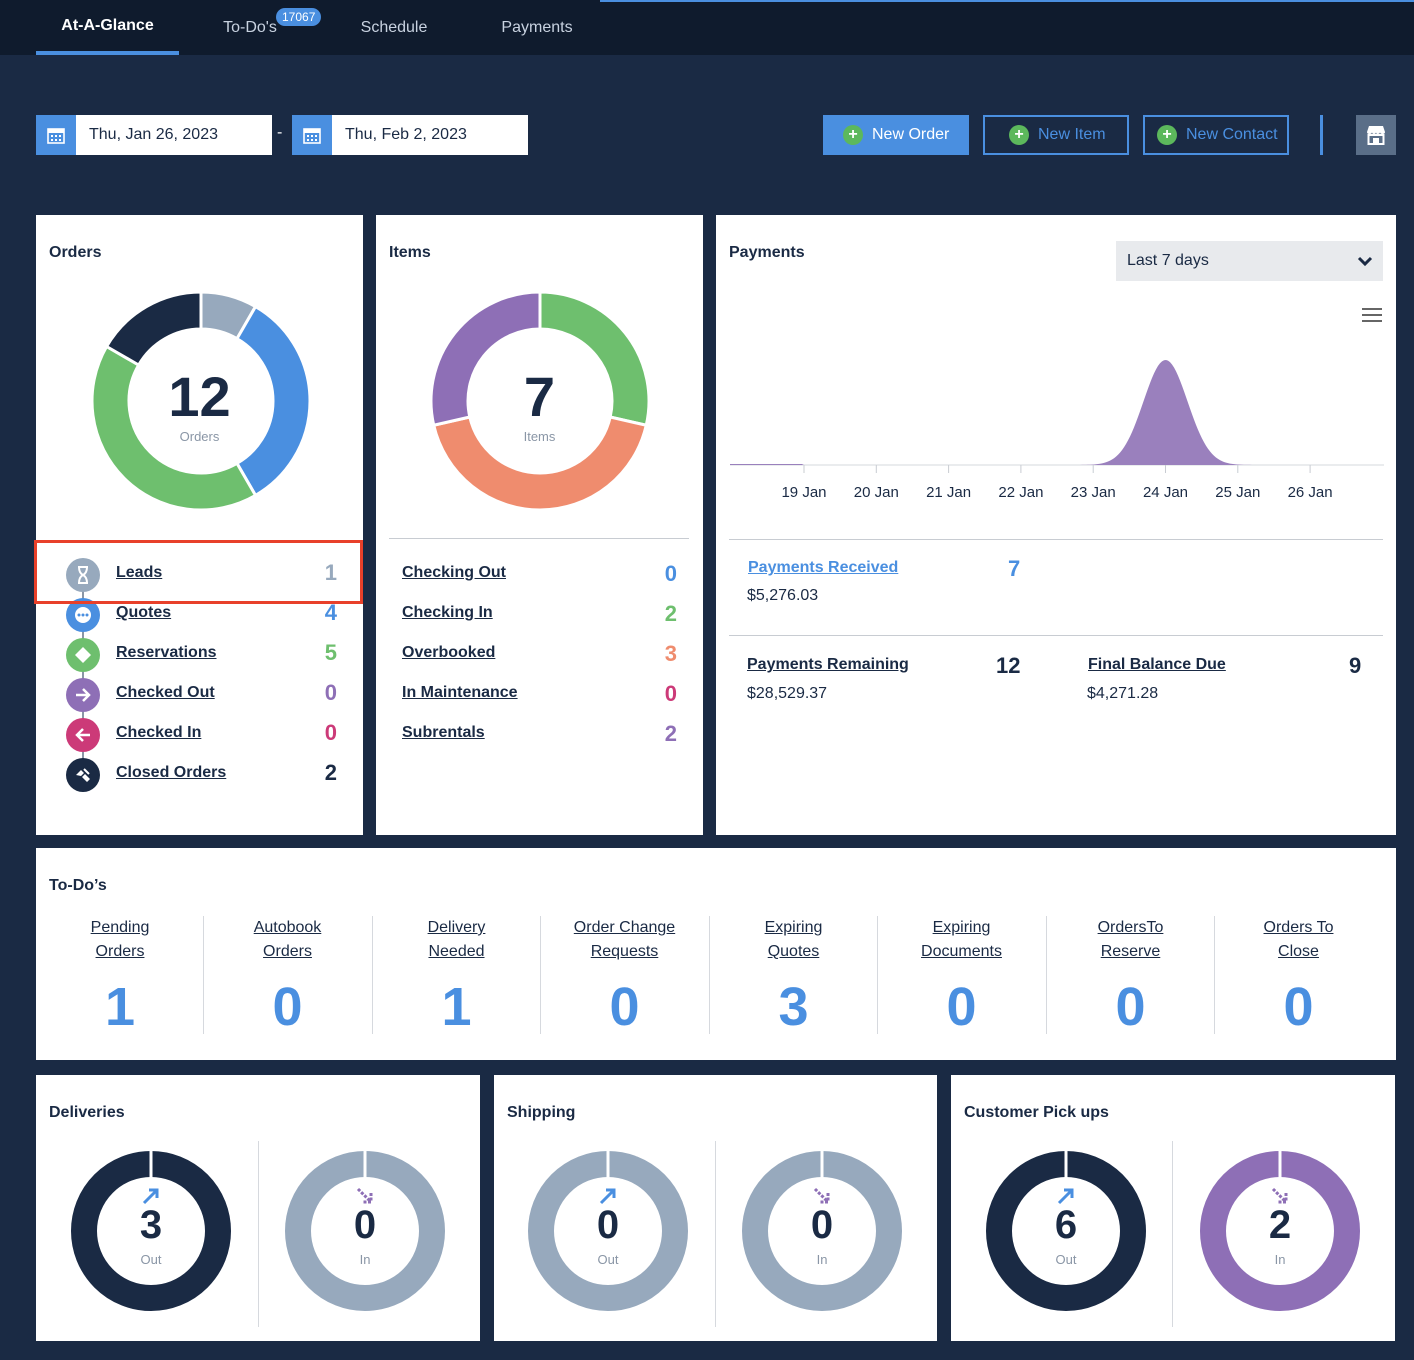 The image size is (1414, 1360). I want to click on tab-label: To-Do's, so click(250, 27).